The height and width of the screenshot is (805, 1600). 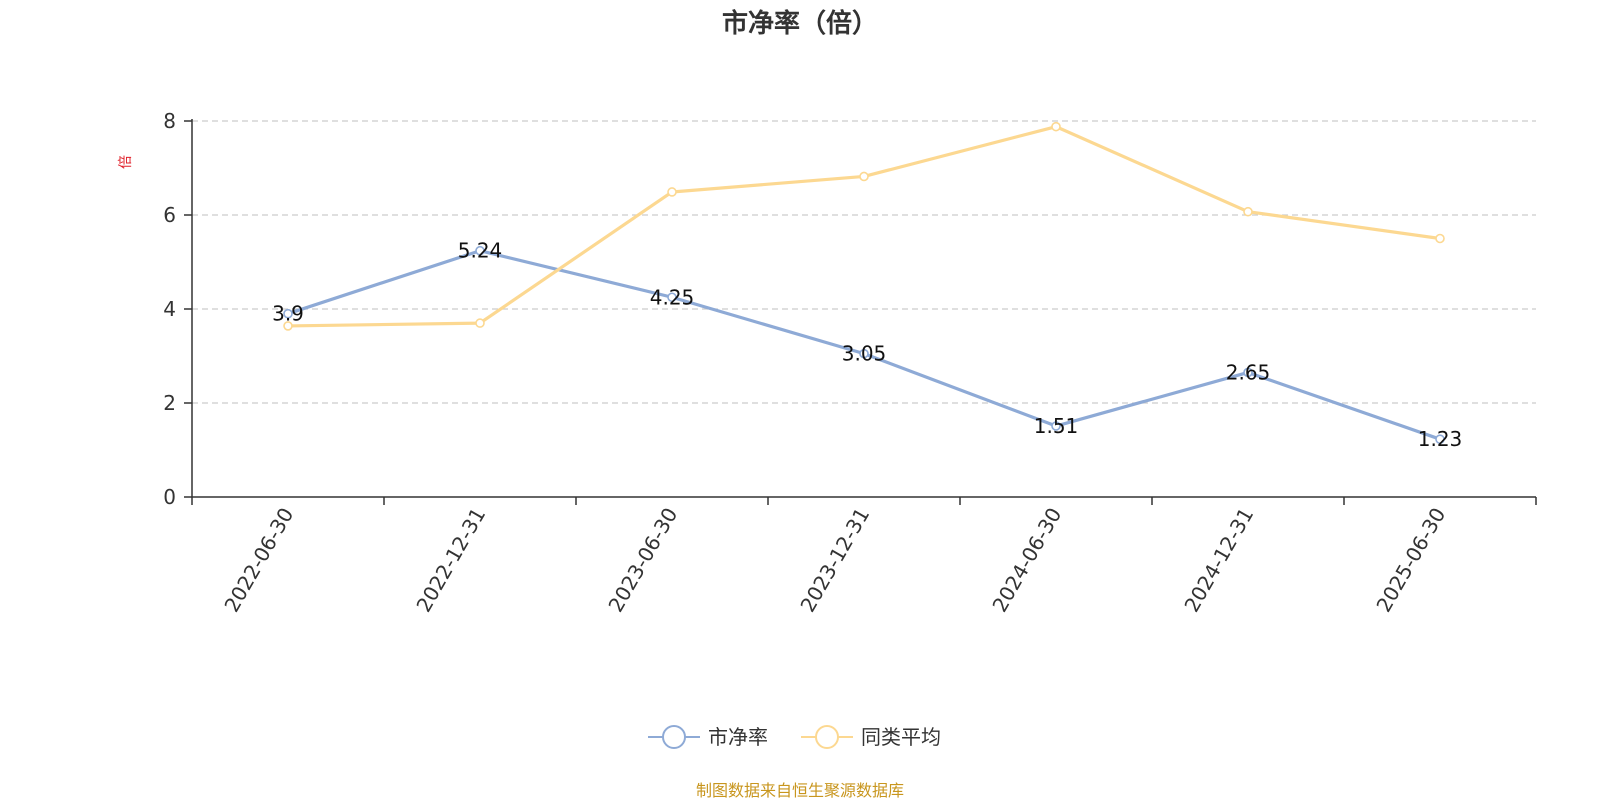 I want to click on x-tick-label: 2024-12-31, so click(x=1218, y=560).